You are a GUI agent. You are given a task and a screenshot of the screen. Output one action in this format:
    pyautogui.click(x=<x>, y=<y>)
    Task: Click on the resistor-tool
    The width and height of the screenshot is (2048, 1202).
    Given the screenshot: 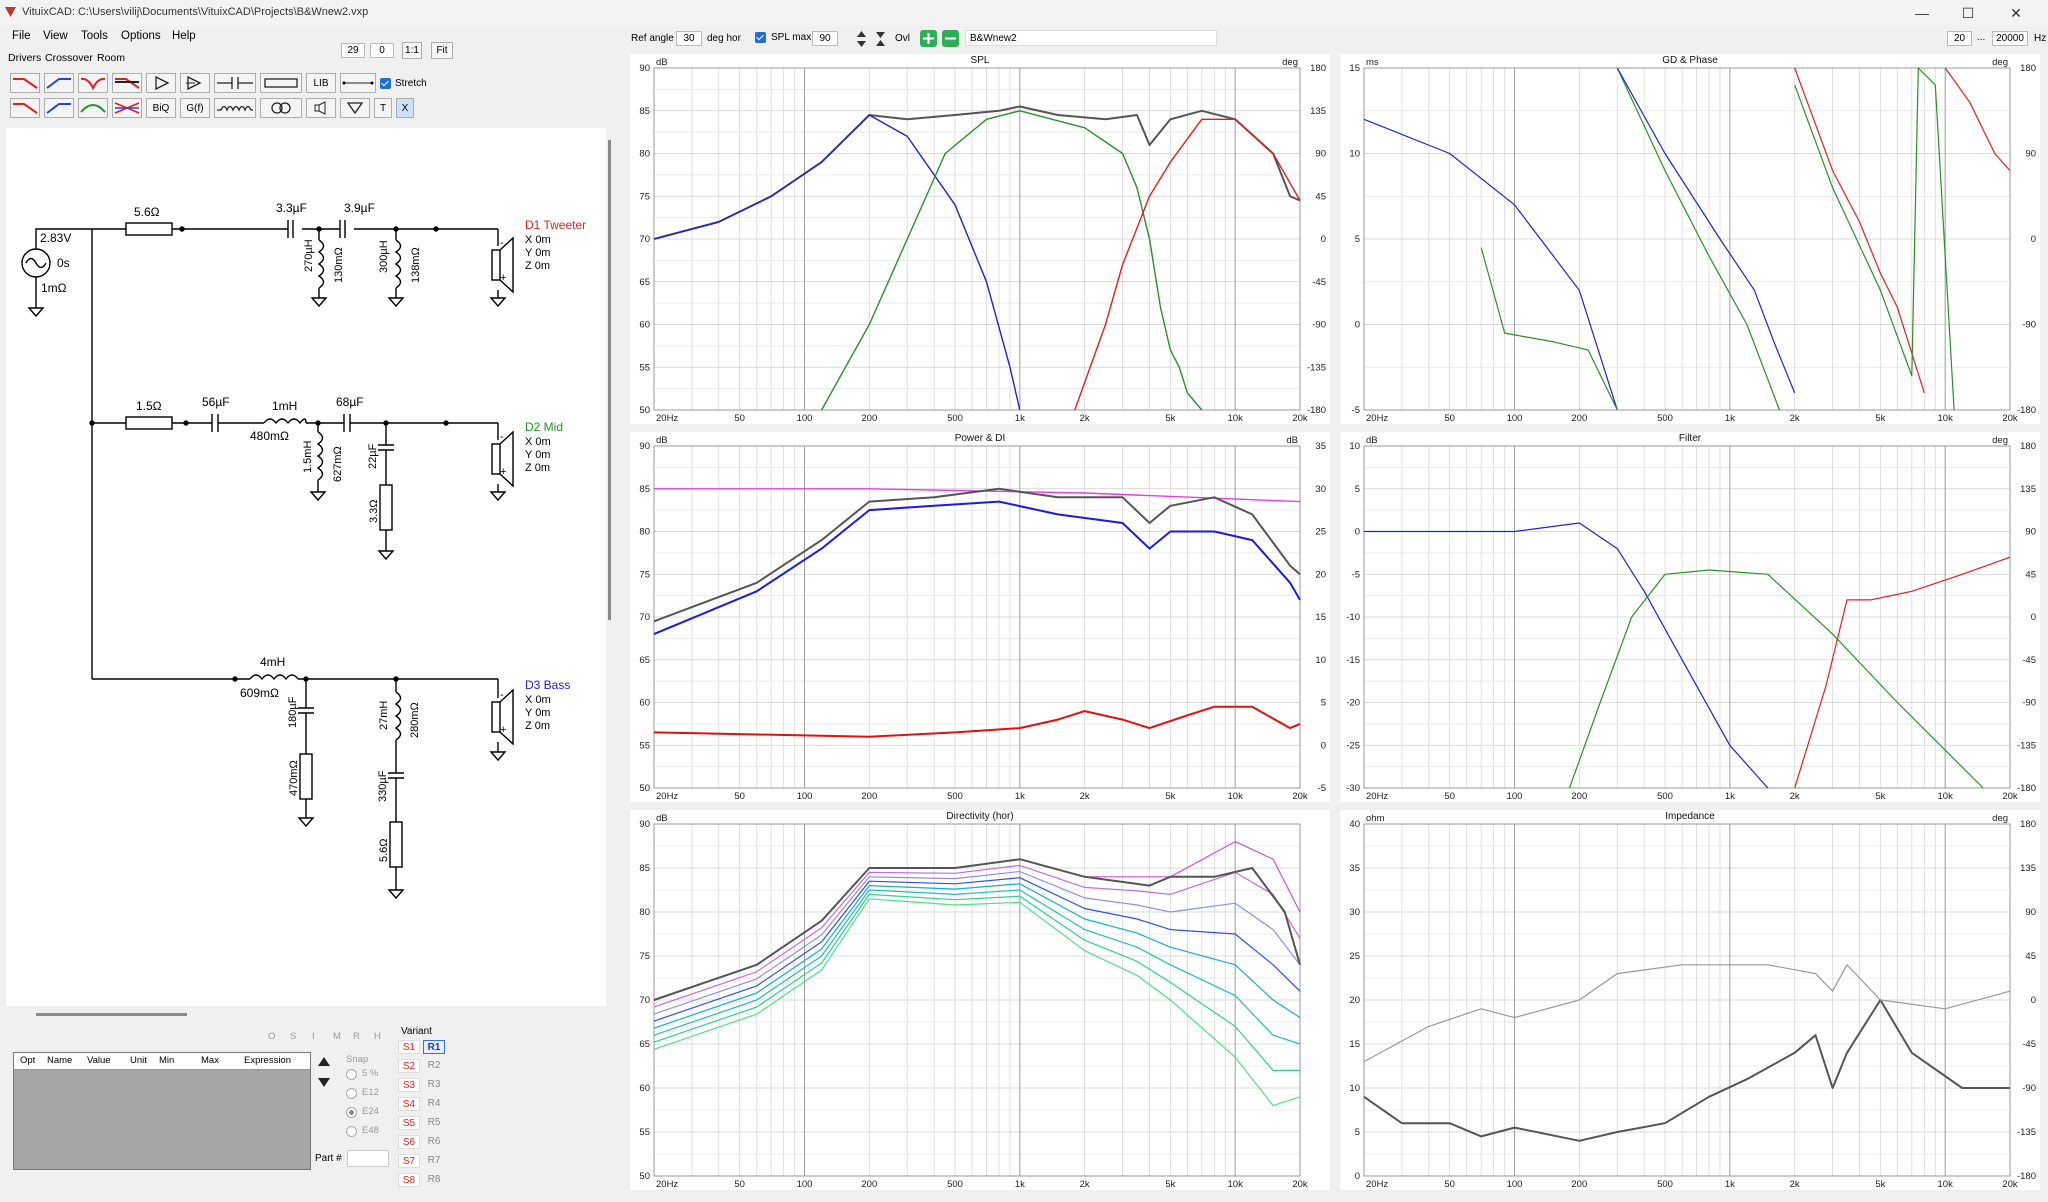 What is the action you would take?
    pyautogui.click(x=281, y=83)
    